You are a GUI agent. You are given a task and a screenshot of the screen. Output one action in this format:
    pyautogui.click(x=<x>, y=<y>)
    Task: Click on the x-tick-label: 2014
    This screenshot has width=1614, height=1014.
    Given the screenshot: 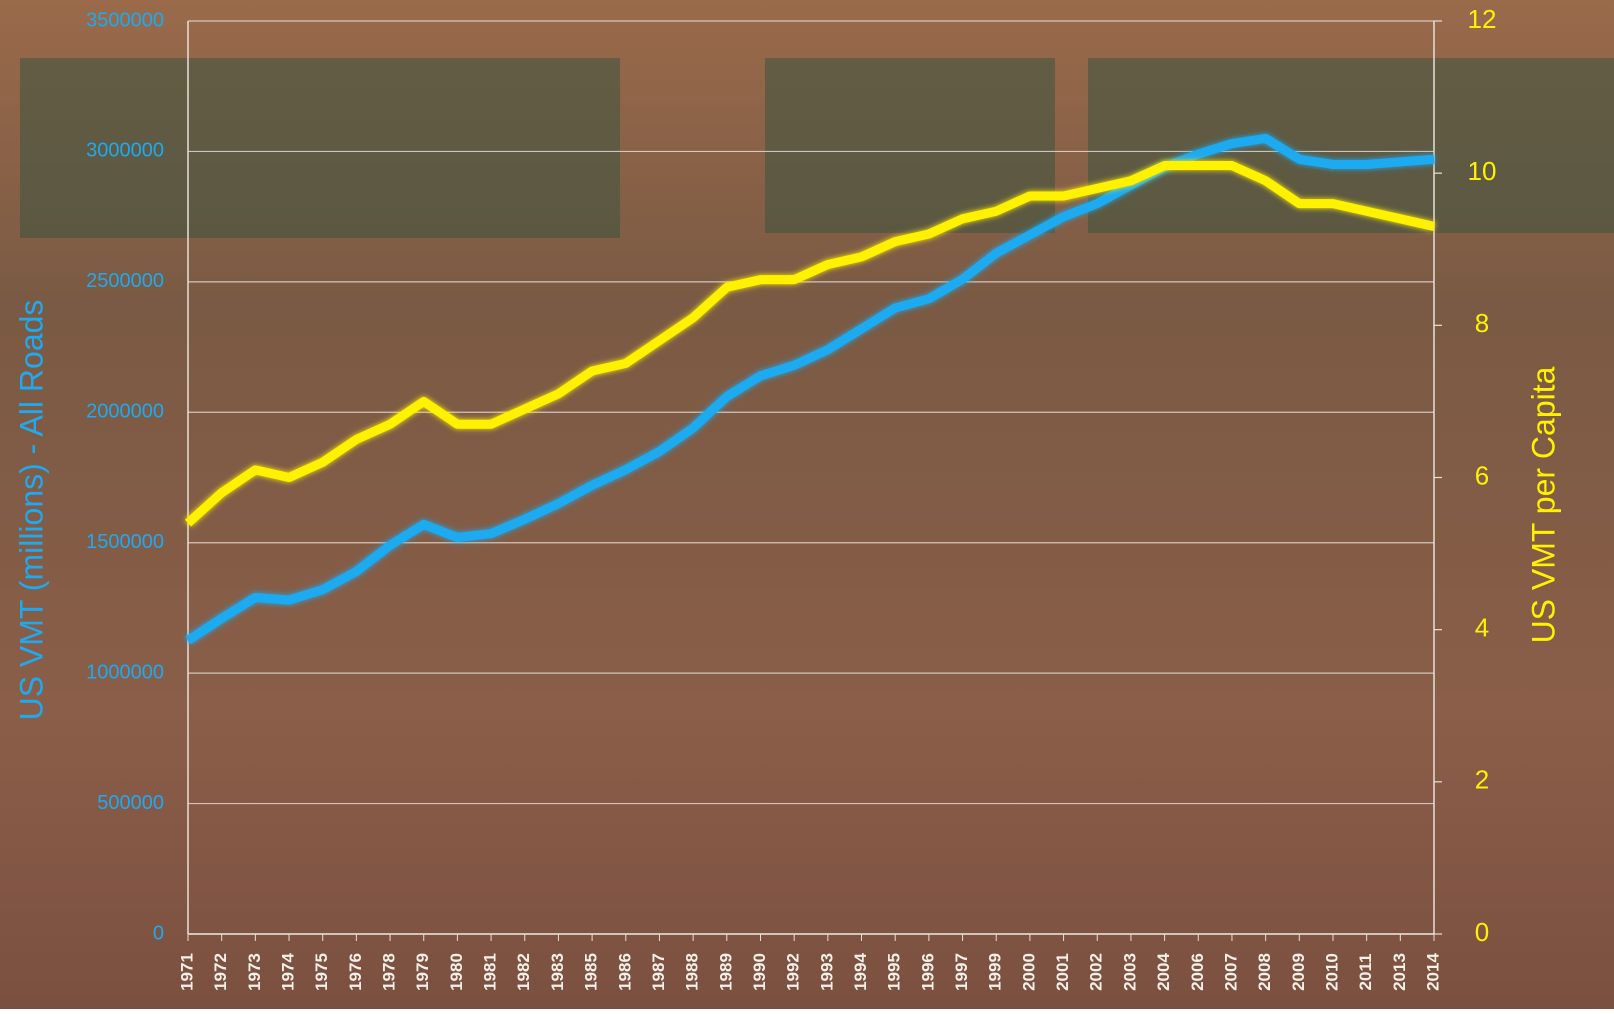 What is the action you would take?
    pyautogui.click(x=1432, y=972)
    